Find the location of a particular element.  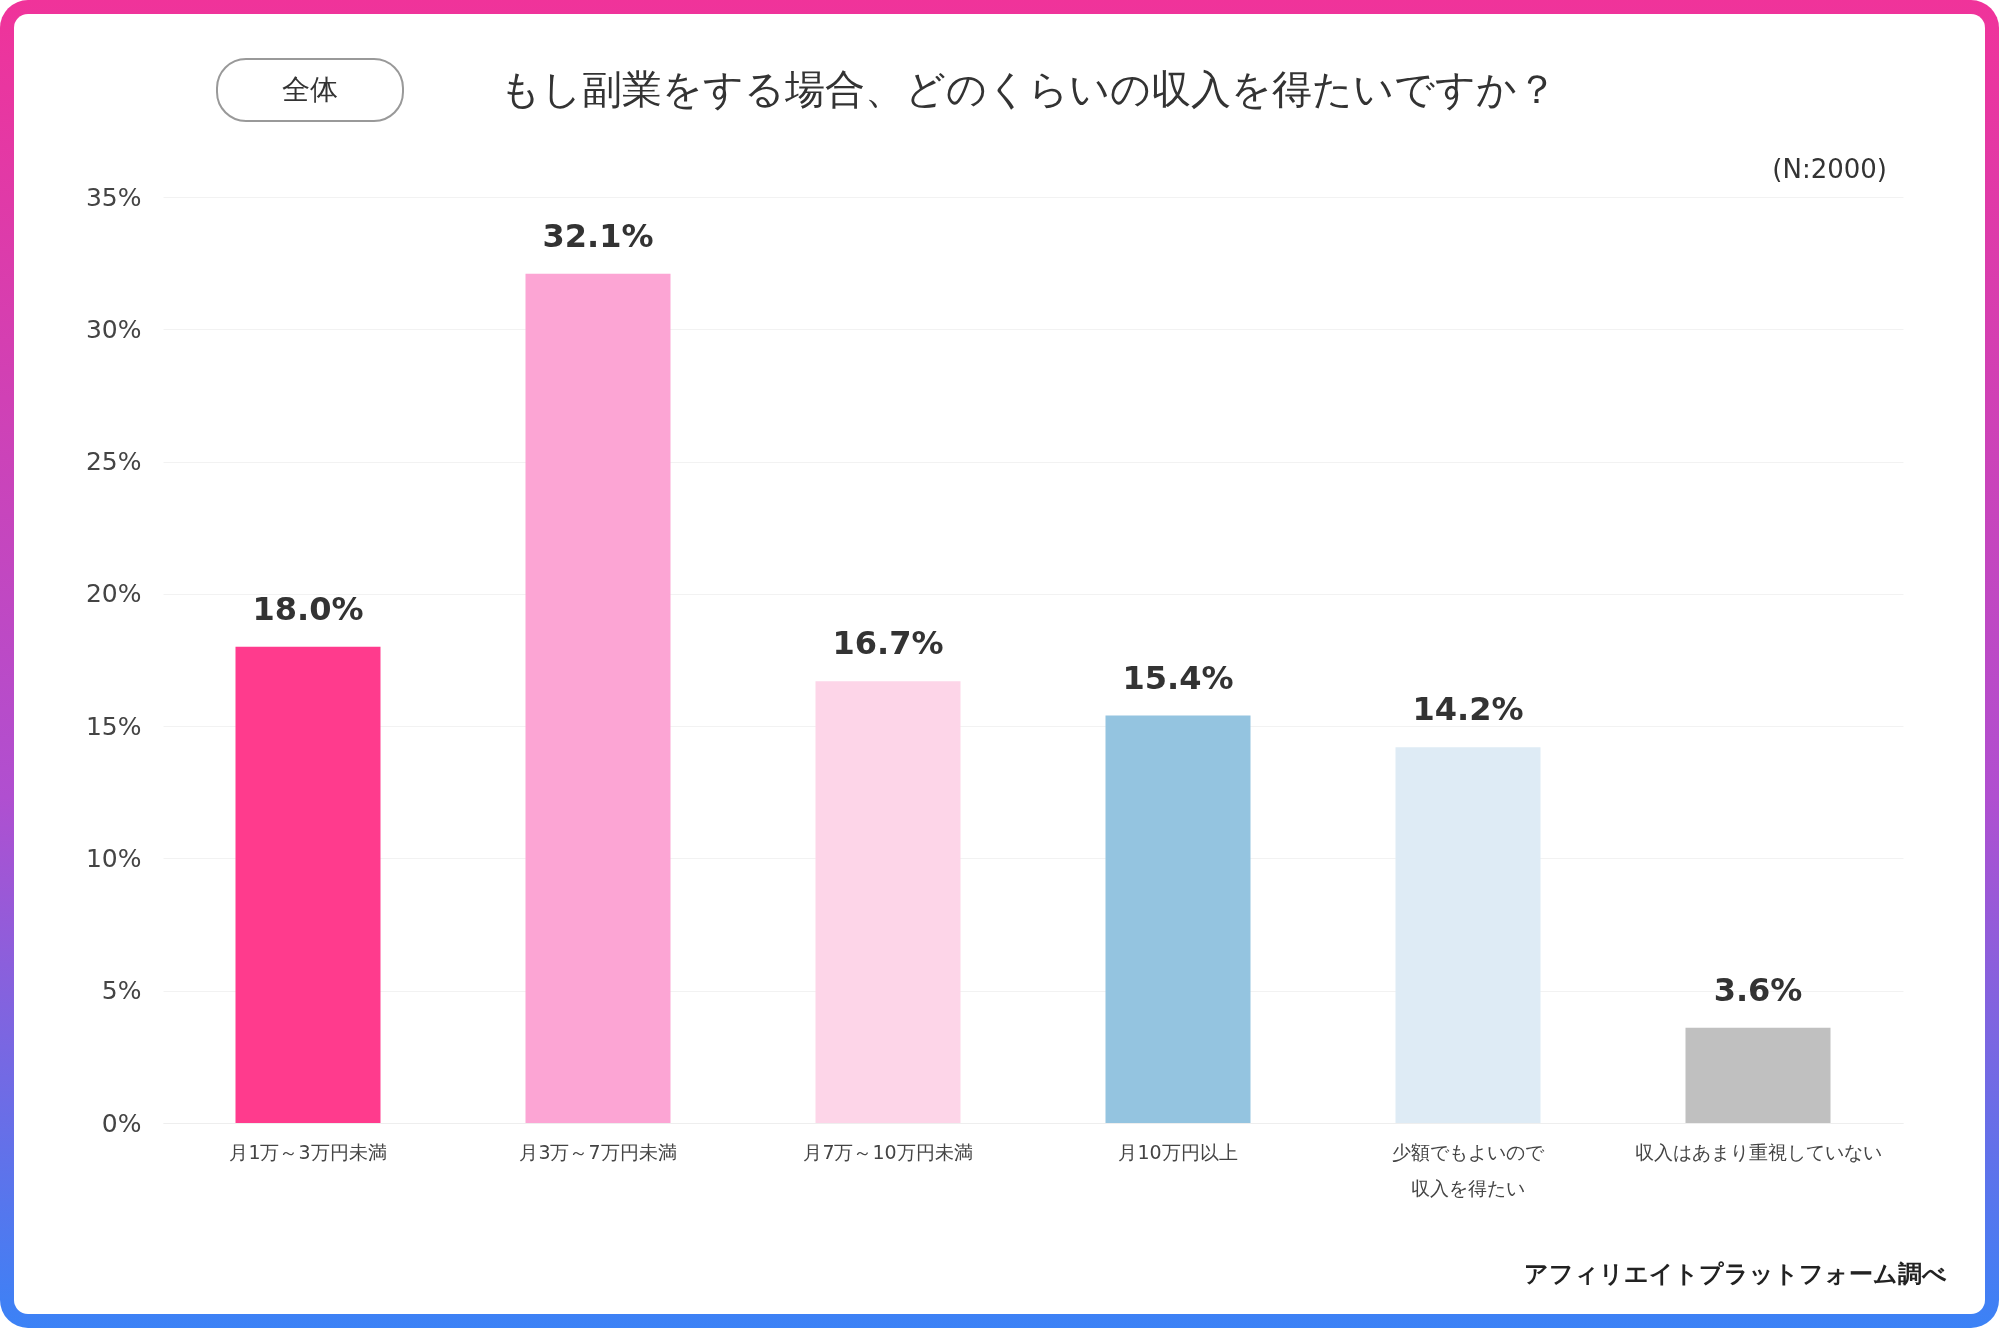

data-label: 3.6% is located at coordinates (1758, 989).